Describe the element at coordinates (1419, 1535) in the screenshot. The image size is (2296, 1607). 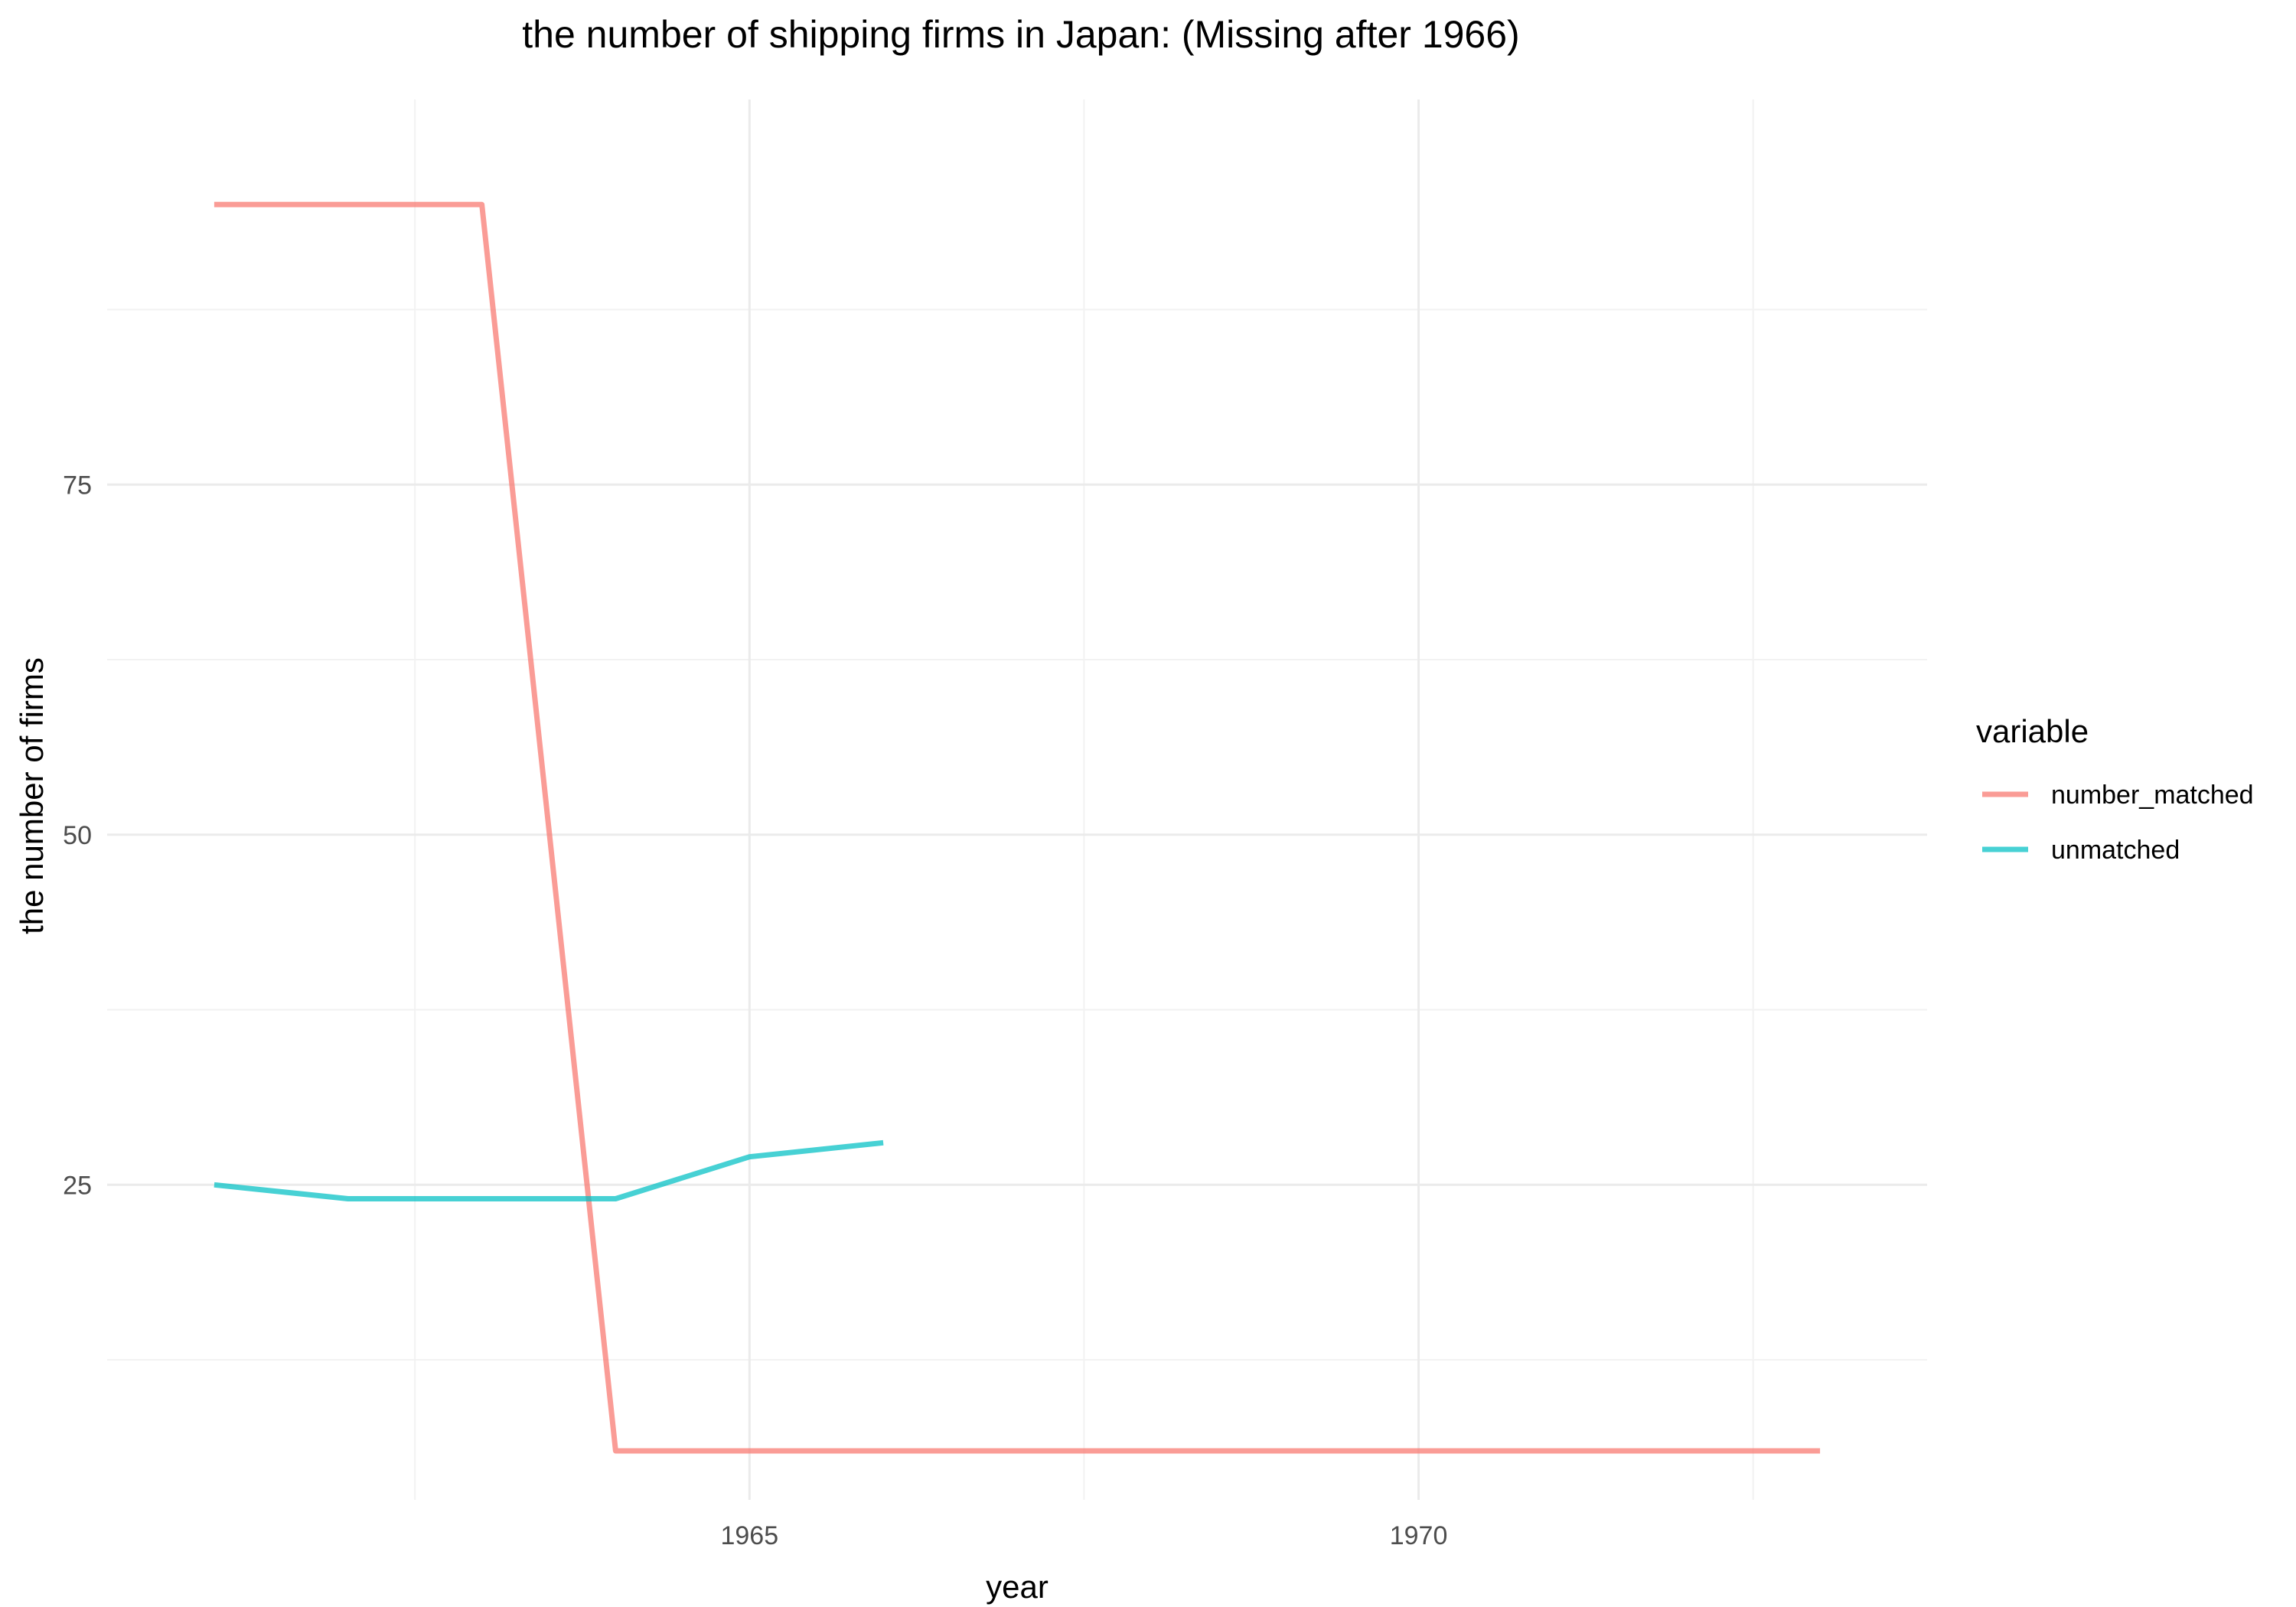
I see `x-tick-label: 1970` at that location.